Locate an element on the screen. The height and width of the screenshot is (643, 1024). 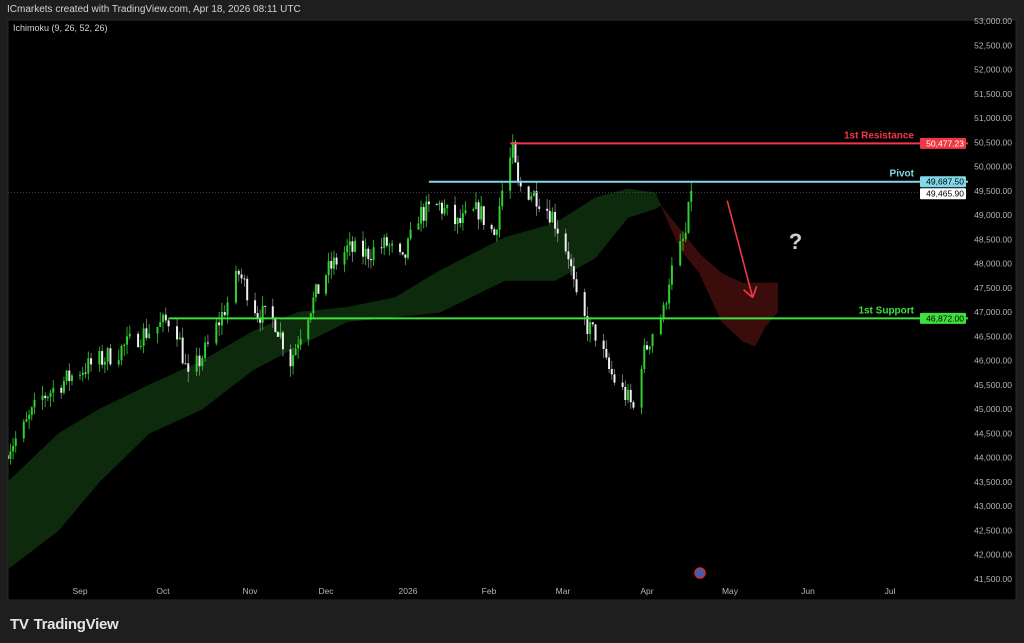
y-tick-label: 53,000.00 is located at coordinates (993, 21).